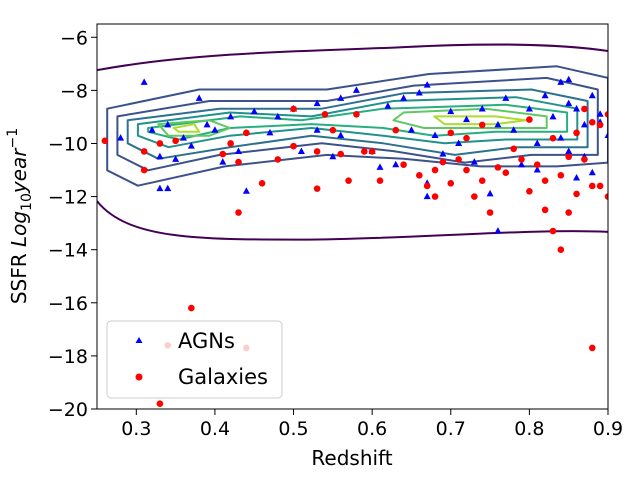 This screenshot has height=480, width=640. What do you see at coordinates (72, 224) in the screenshot?
I see `y-axis-ticks: −20 −18 −16 −14 −12 −10 −8 −6` at bounding box center [72, 224].